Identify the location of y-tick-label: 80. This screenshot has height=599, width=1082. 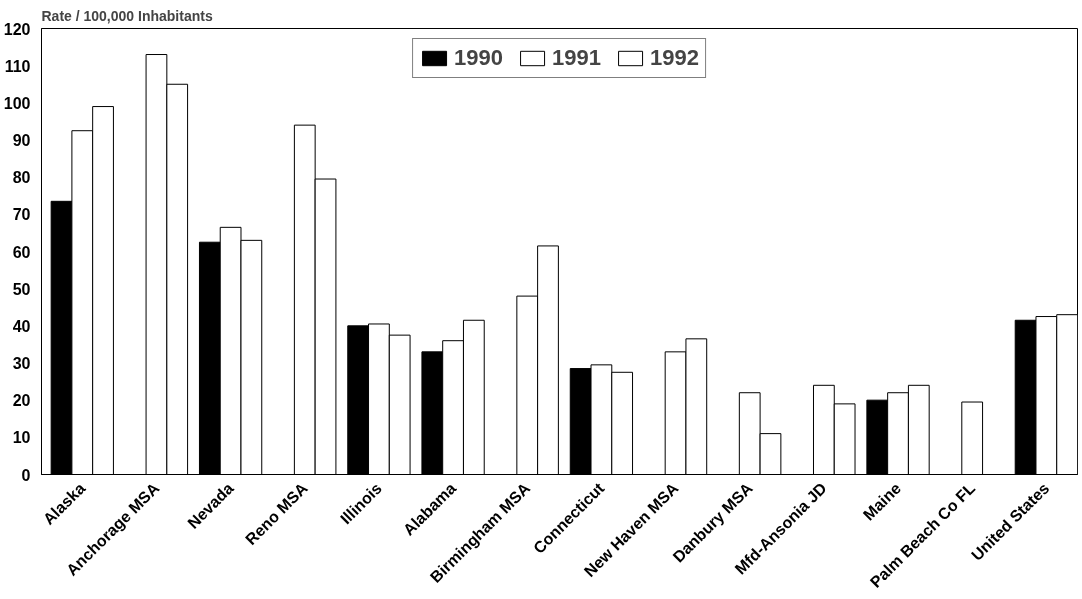
(21, 178).